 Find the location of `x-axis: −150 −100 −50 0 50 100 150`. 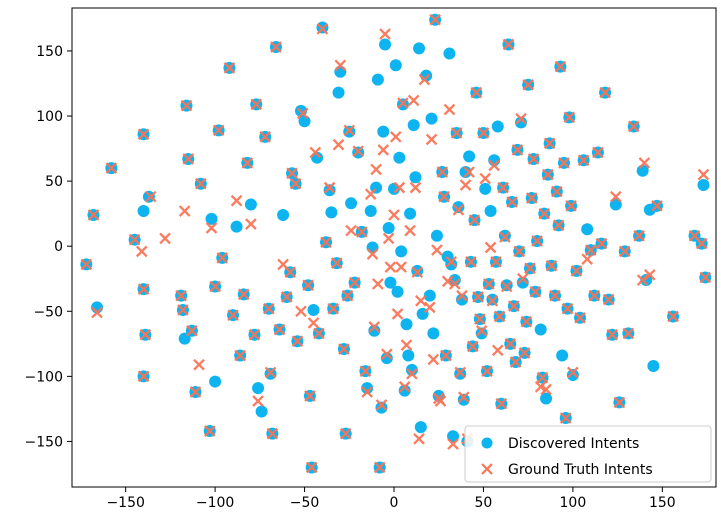

x-axis: −150 −100 −50 0 50 100 150 is located at coordinates (391, 499).